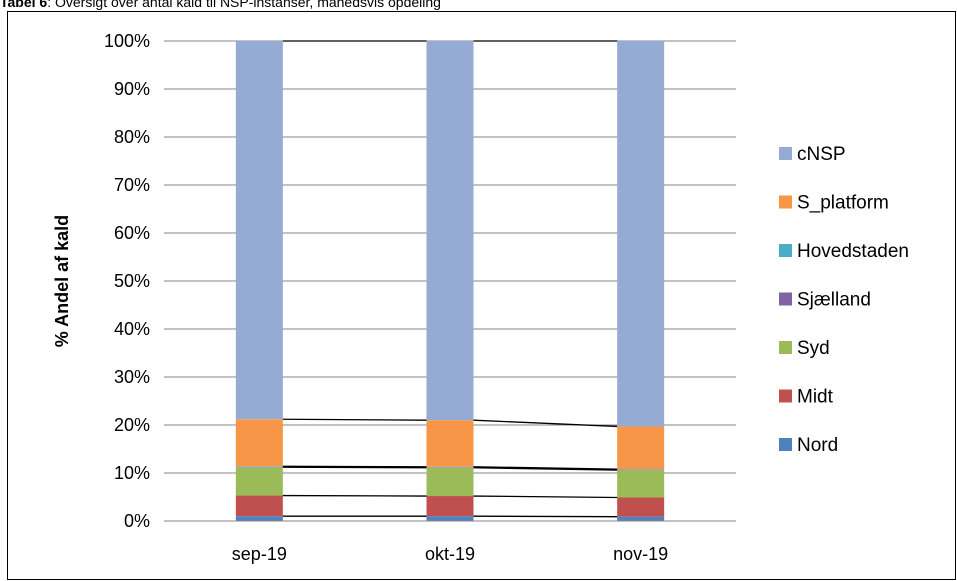 This screenshot has height=581, width=957. Describe the element at coordinates (132, 281) in the screenshot. I see `y-tick-label: 50%` at that location.